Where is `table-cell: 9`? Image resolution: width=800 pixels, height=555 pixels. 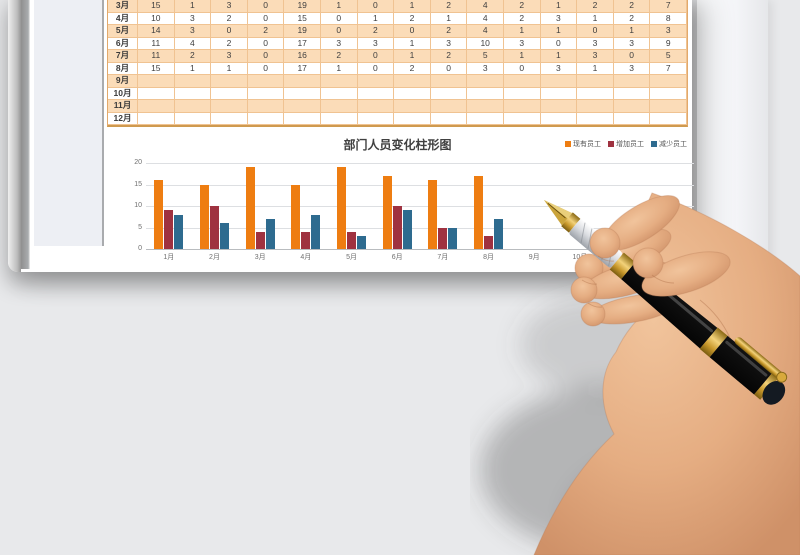
table-cell: 9 is located at coordinates (668, 43).